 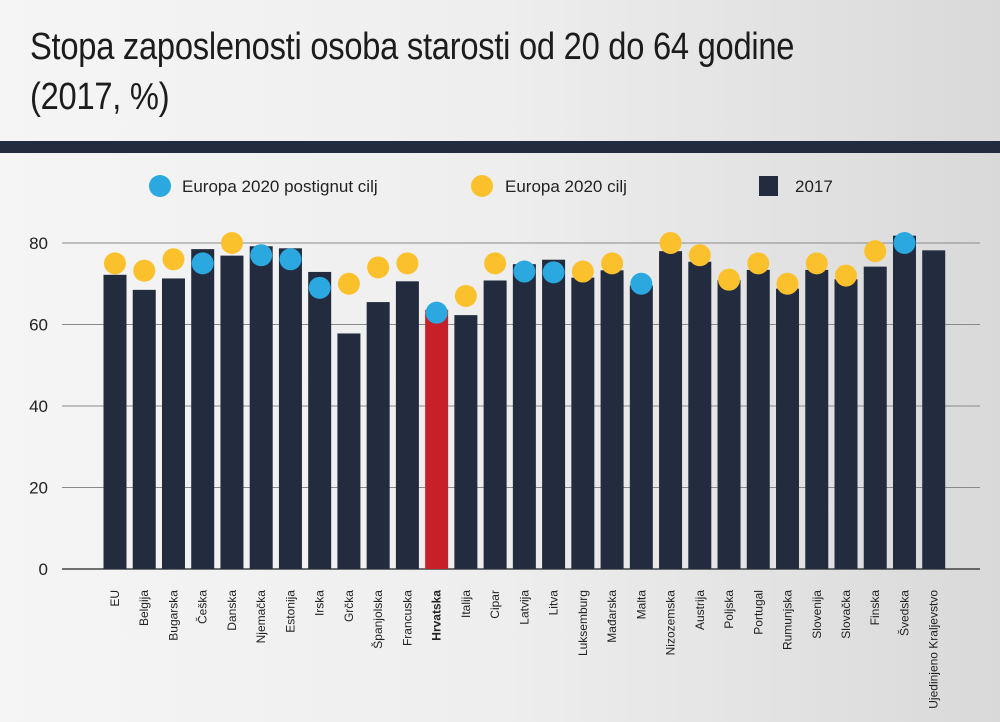 What do you see at coordinates (466, 604) in the screenshot?
I see `x-tick-label: Italija` at bounding box center [466, 604].